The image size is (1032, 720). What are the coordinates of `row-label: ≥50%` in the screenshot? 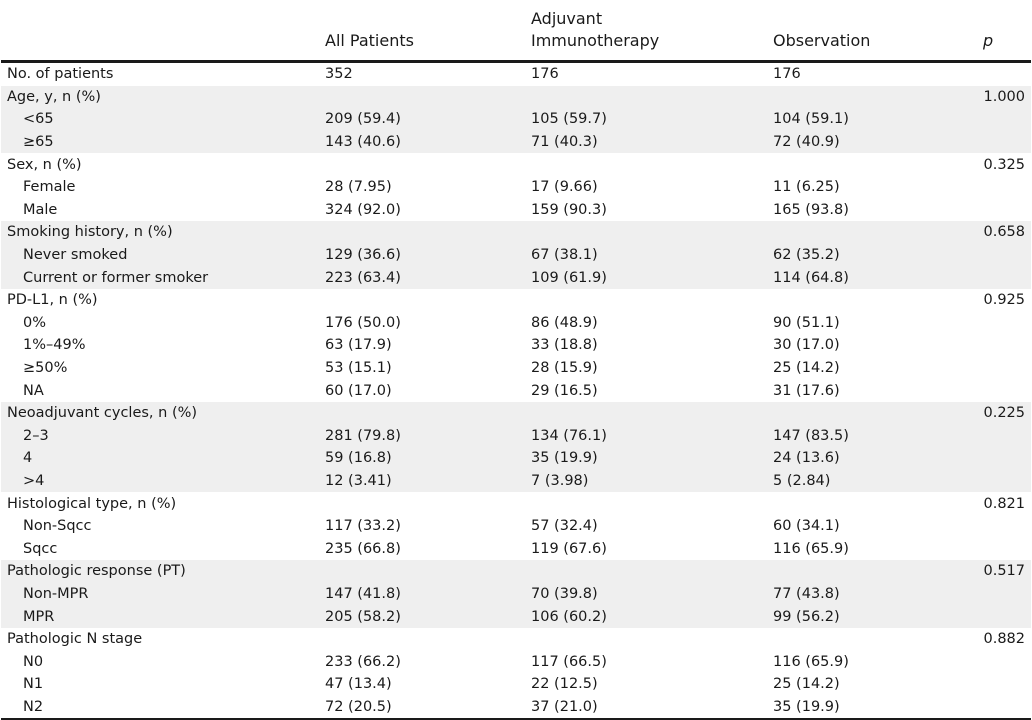 It's located at (45, 368).